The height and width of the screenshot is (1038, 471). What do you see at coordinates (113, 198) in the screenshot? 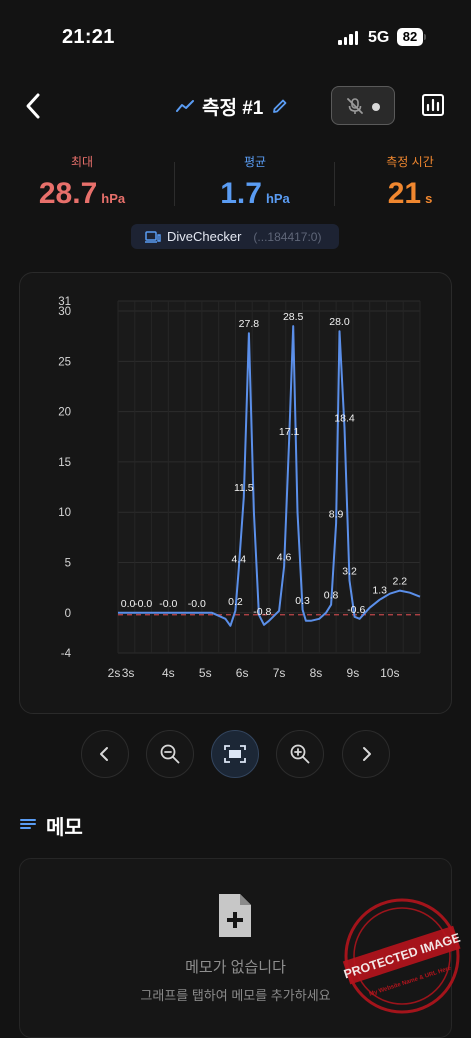
I see `max-unit: hPa` at bounding box center [113, 198].